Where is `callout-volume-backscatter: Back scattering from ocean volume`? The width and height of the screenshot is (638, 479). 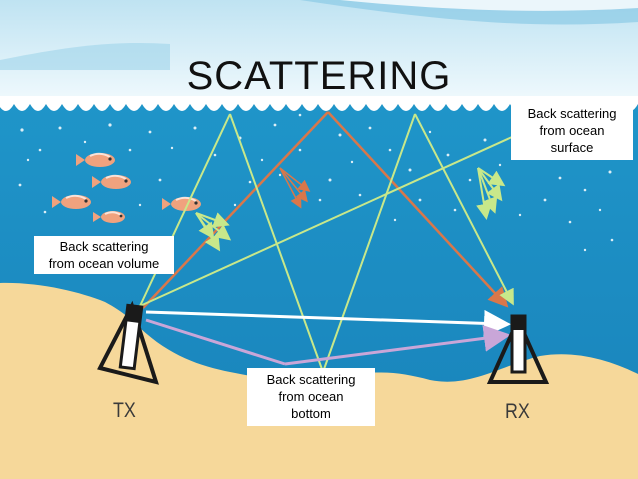 callout-volume-backscatter: Back scattering from ocean volume is located at coordinates (104, 255).